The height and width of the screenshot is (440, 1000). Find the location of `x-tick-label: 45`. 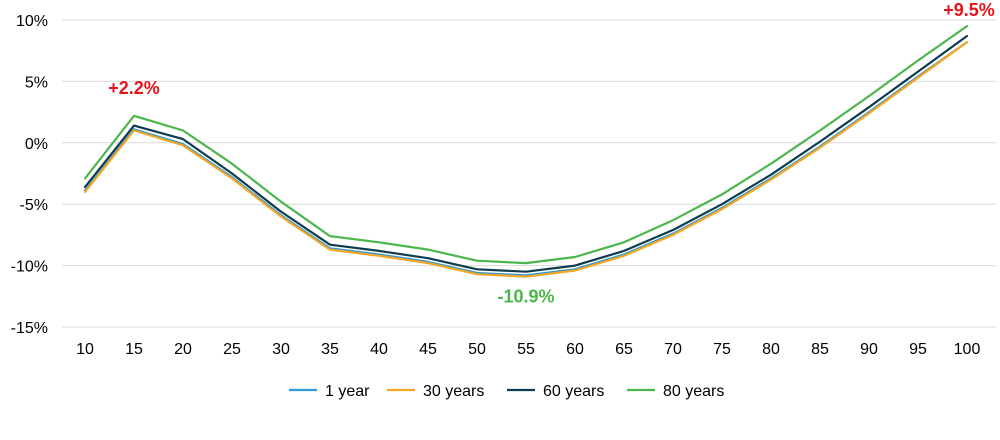

x-tick-label: 45 is located at coordinates (428, 349).